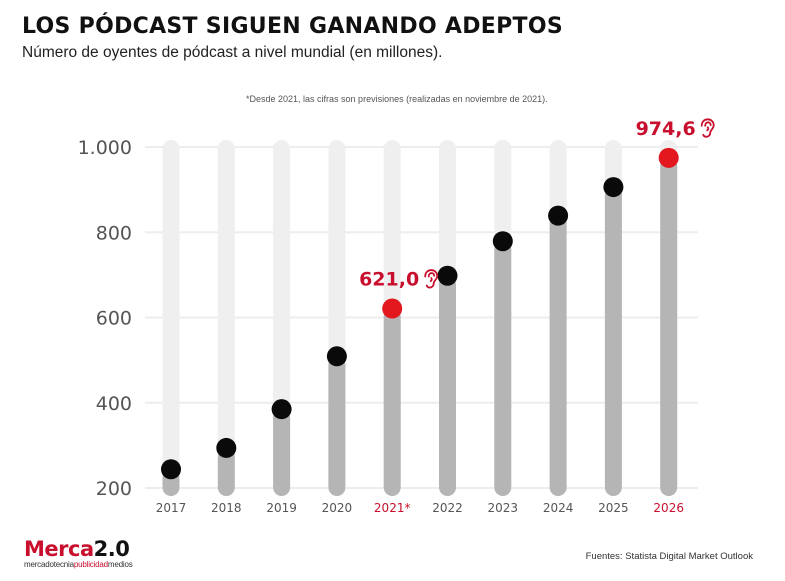 This screenshot has width=785, height=581. I want to click on y-tick-label: 600, so click(114, 319).